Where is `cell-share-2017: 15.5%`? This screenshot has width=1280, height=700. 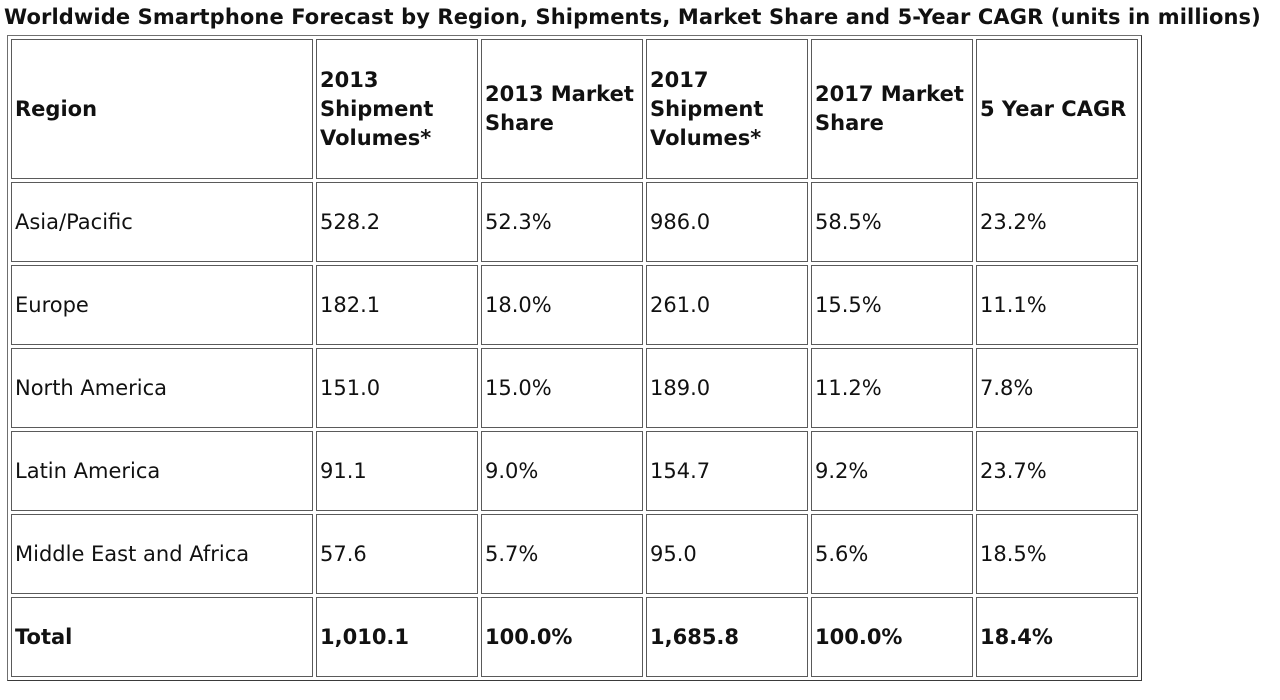
cell-share-2017: 15.5% is located at coordinates (892, 305).